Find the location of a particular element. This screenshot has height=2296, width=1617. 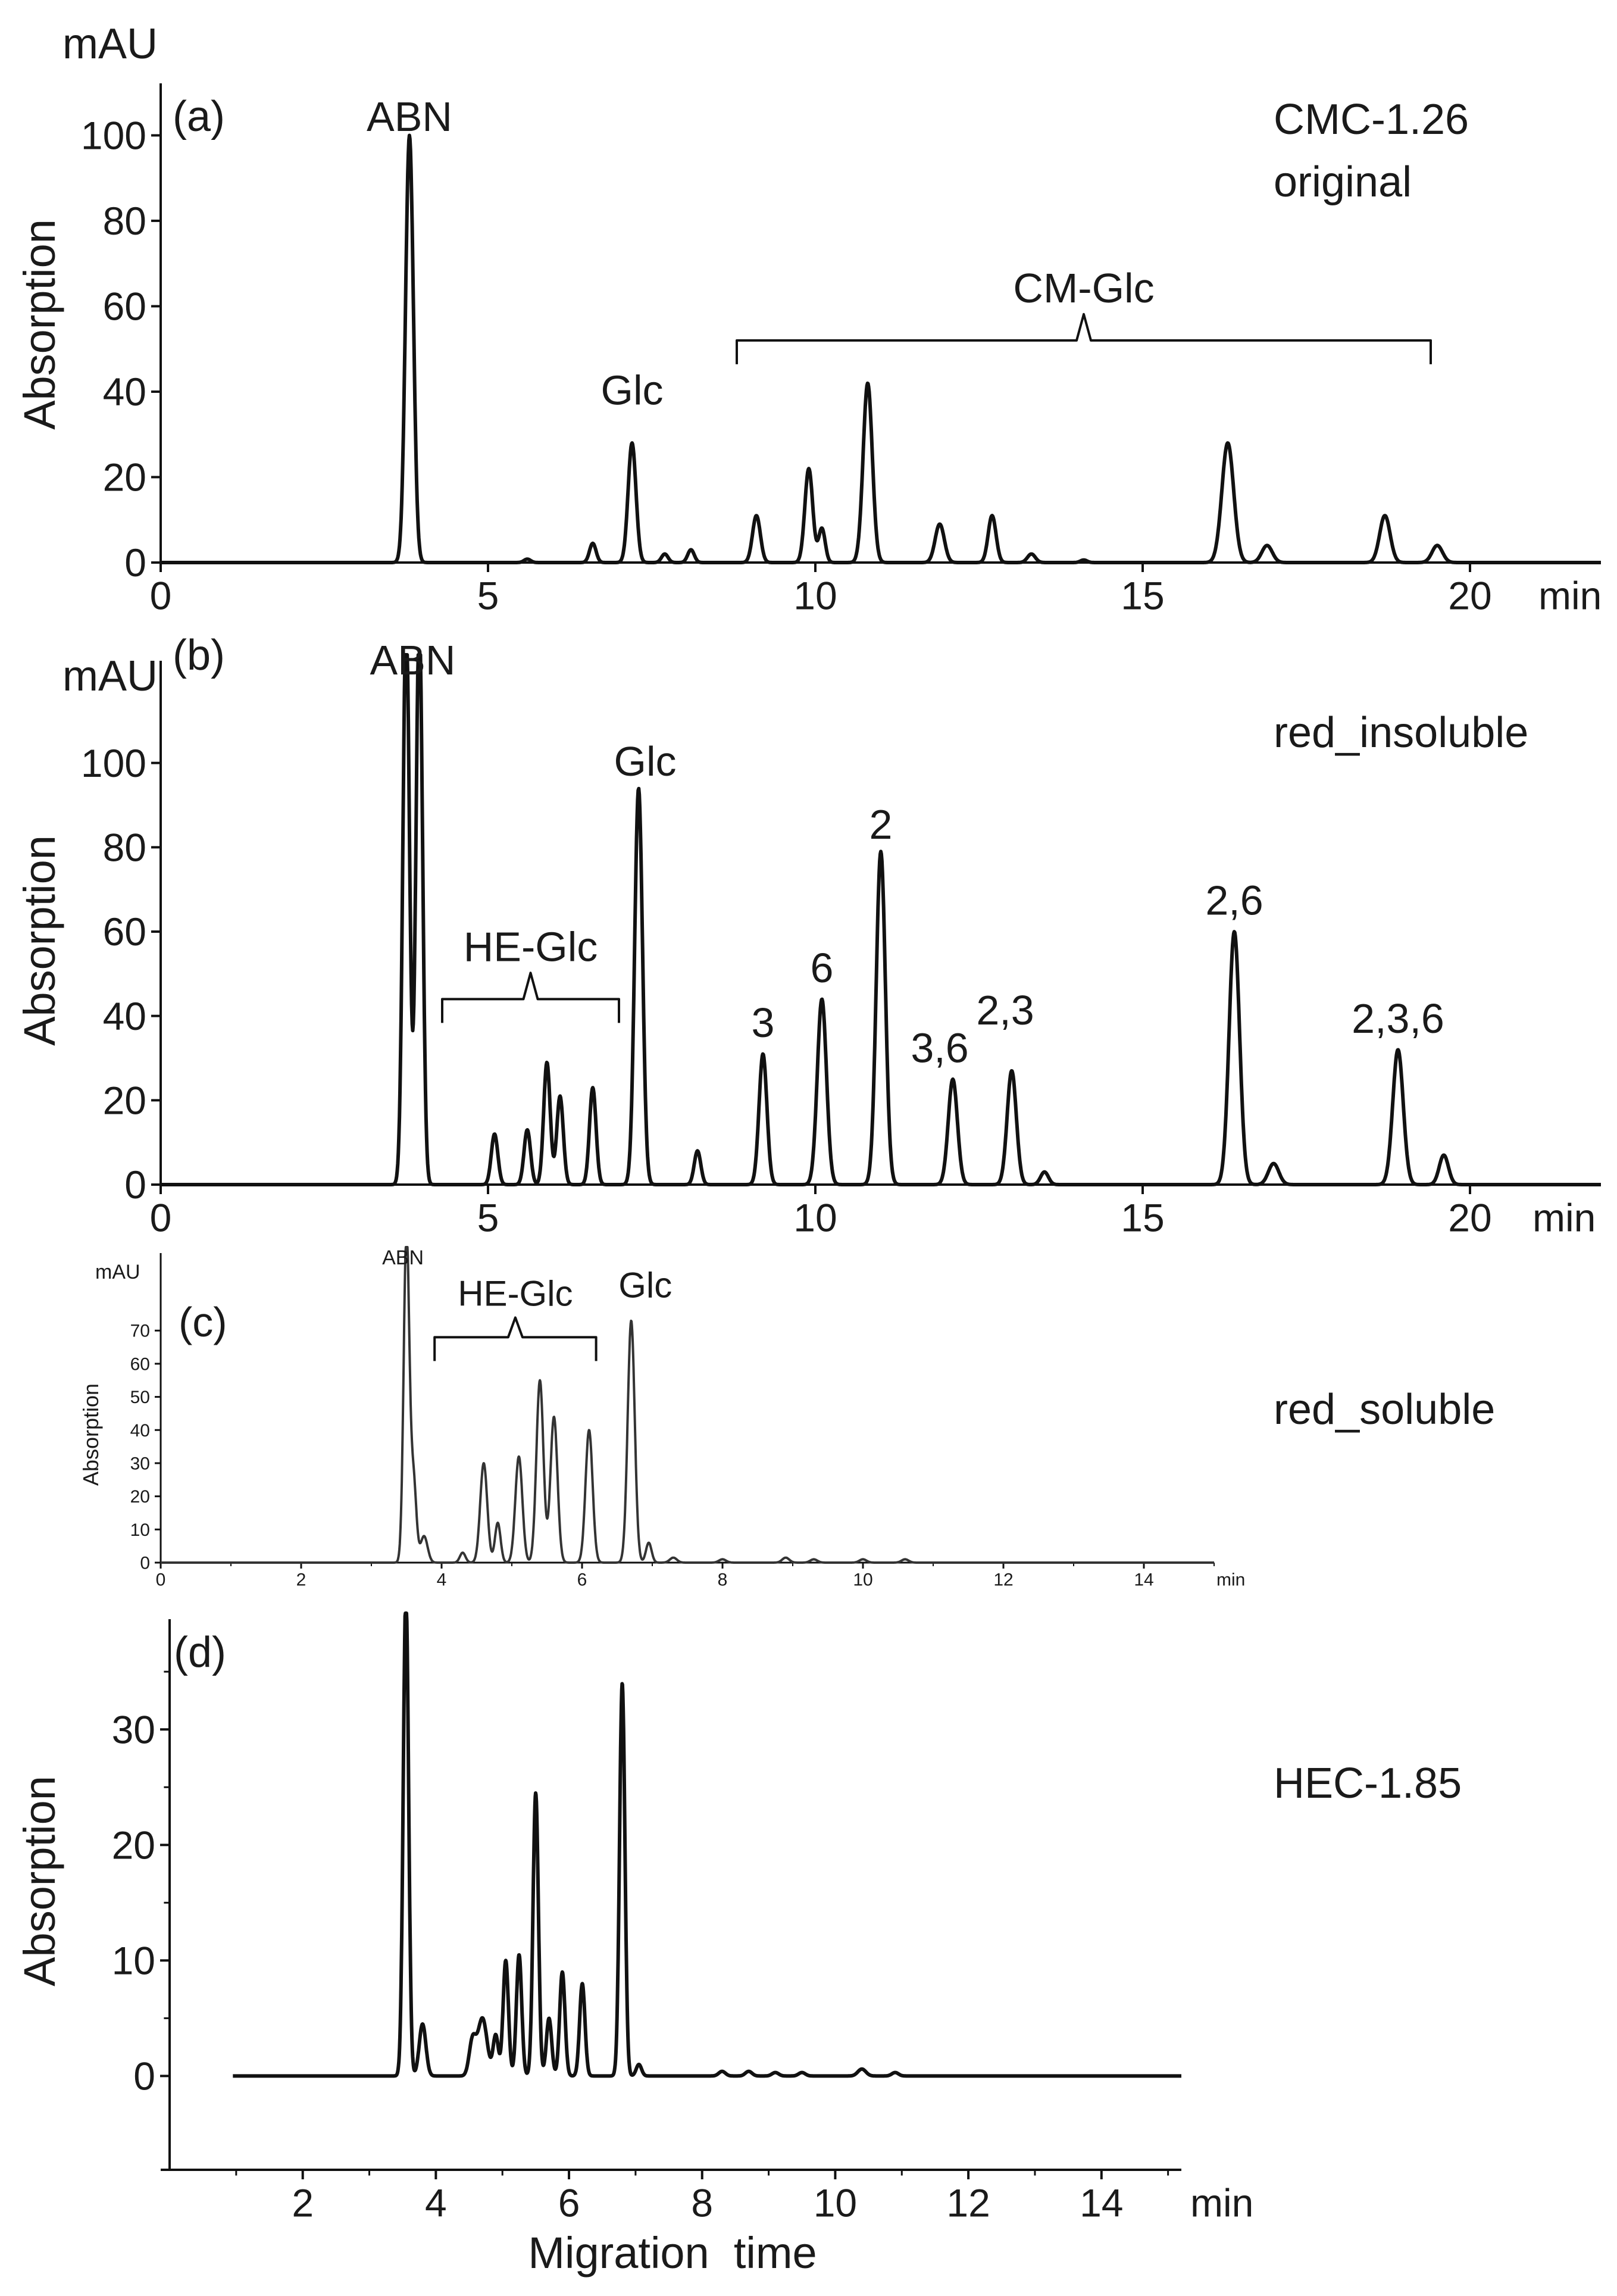

panel-0-y-tick-label: 100 is located at coordinates (113, 136).